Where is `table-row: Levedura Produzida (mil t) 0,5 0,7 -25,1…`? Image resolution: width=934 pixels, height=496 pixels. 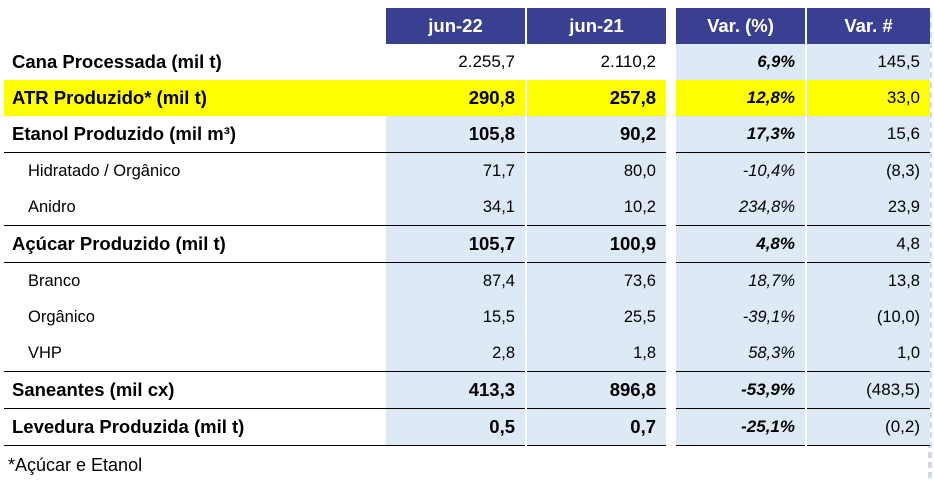
table-row: Levedura Produzida (mil t) 0,5 0,7 -25,1… is located at coordinates (467, 427).